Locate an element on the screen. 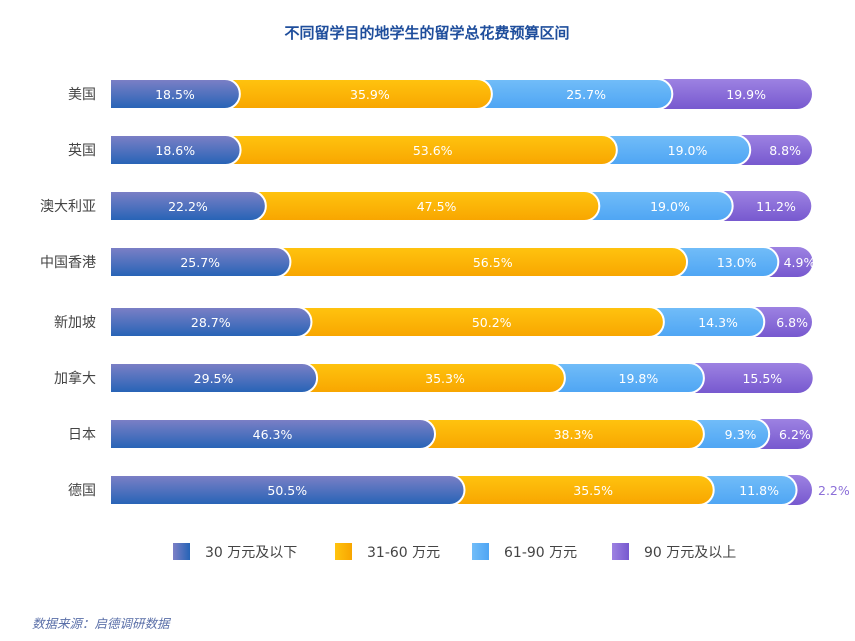  value-label: 50.2% is located at coordinates (492, 322).